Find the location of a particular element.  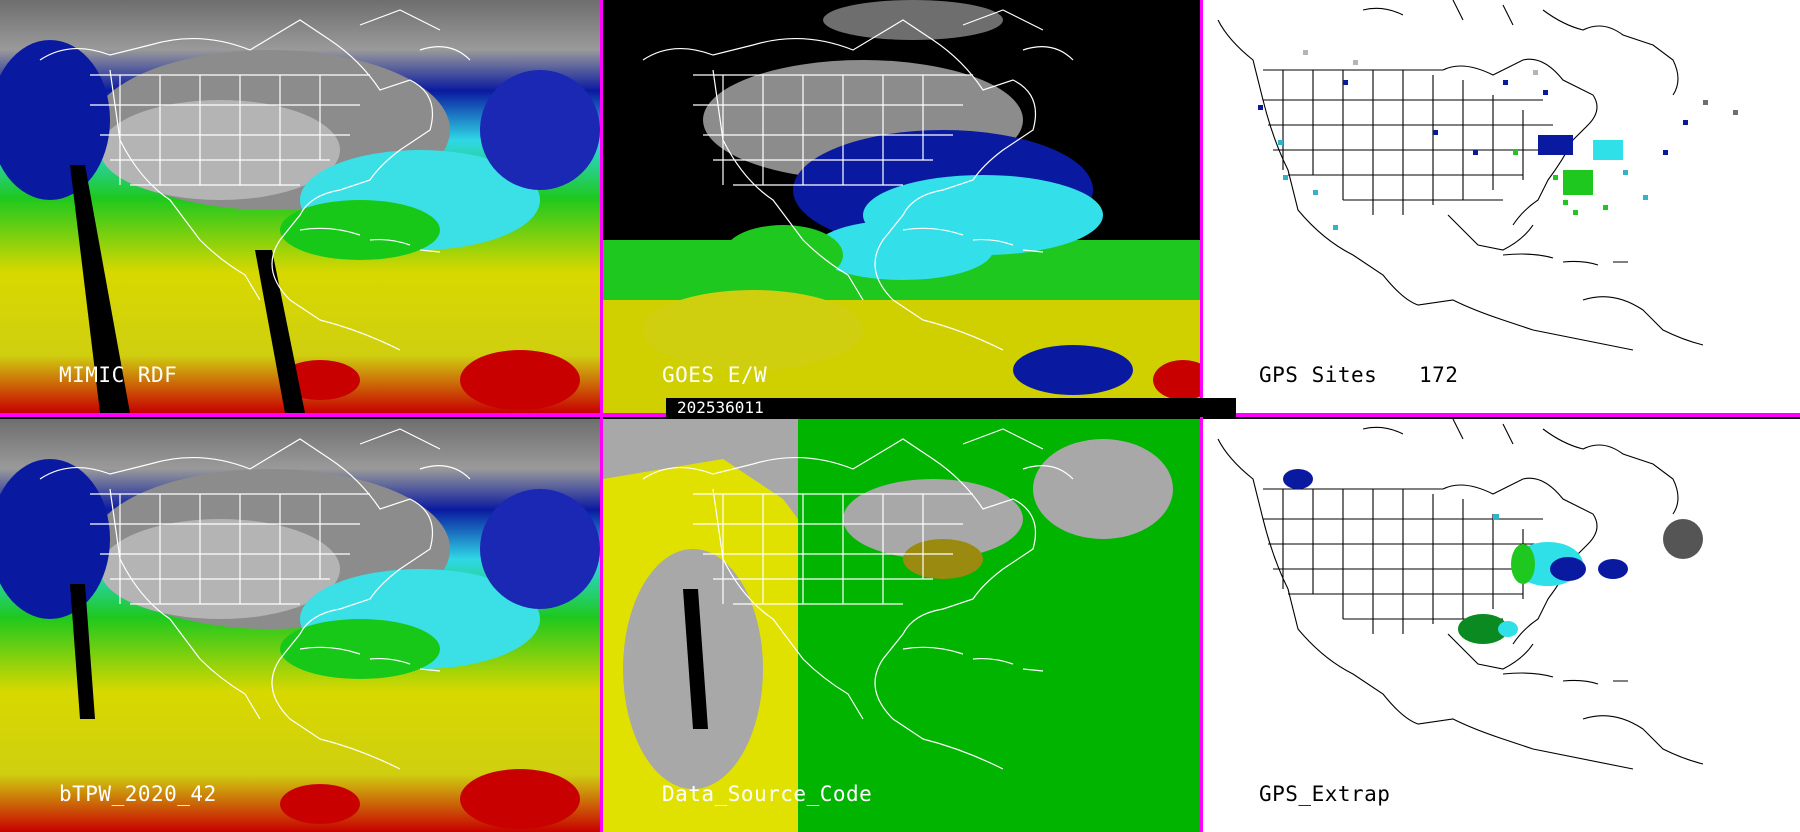

panel-label: GOES E/W is located at coordinates (715, 375).